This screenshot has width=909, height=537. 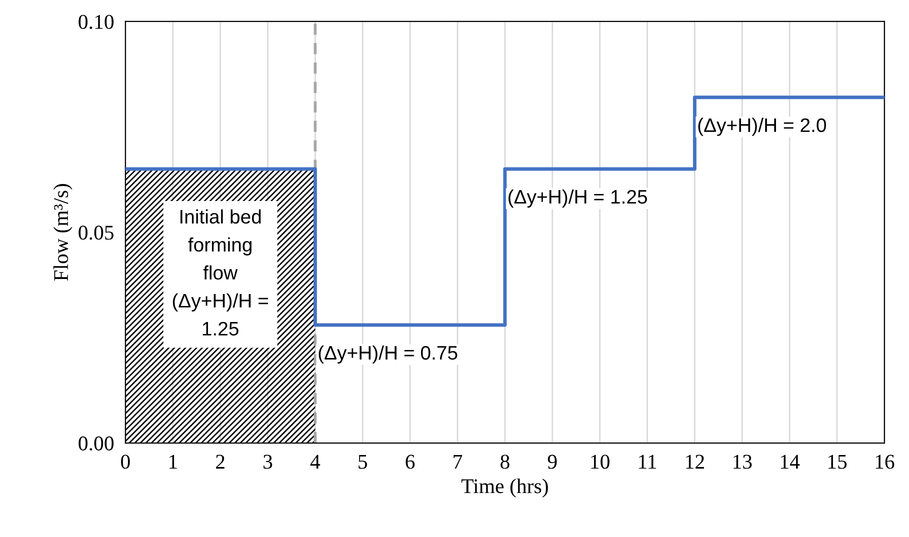 I want to click on y-tick-label: 0.00, so click(x=96, y=443).